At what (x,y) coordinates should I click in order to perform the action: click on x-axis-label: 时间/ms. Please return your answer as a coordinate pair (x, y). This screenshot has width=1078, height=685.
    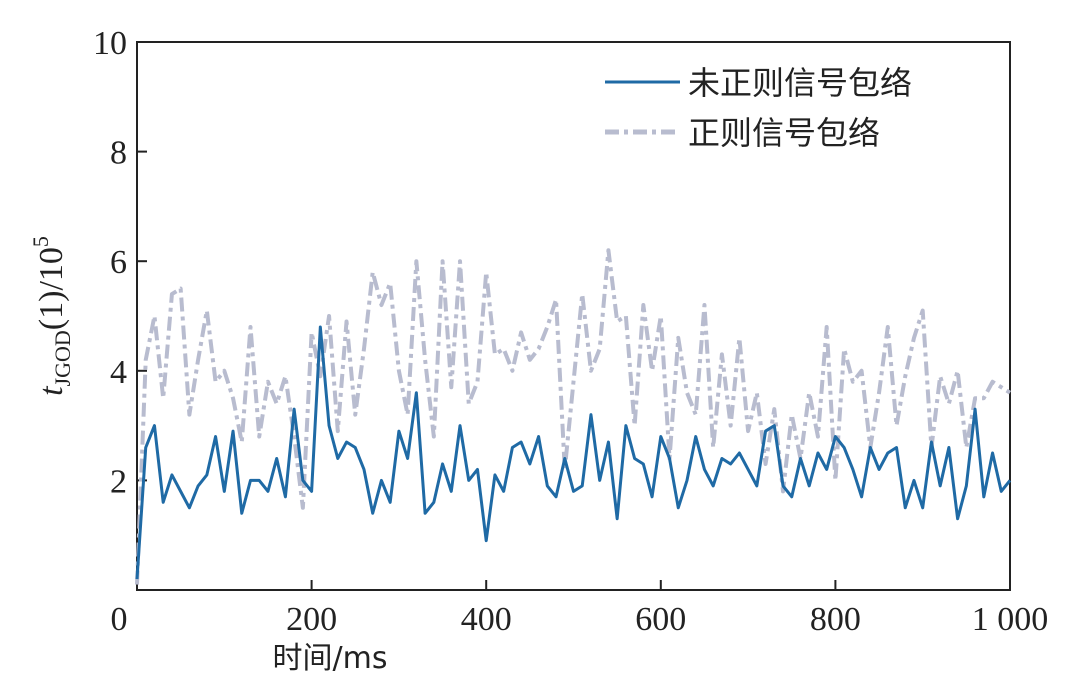
    Looking at the image, I should click on (330, 658).